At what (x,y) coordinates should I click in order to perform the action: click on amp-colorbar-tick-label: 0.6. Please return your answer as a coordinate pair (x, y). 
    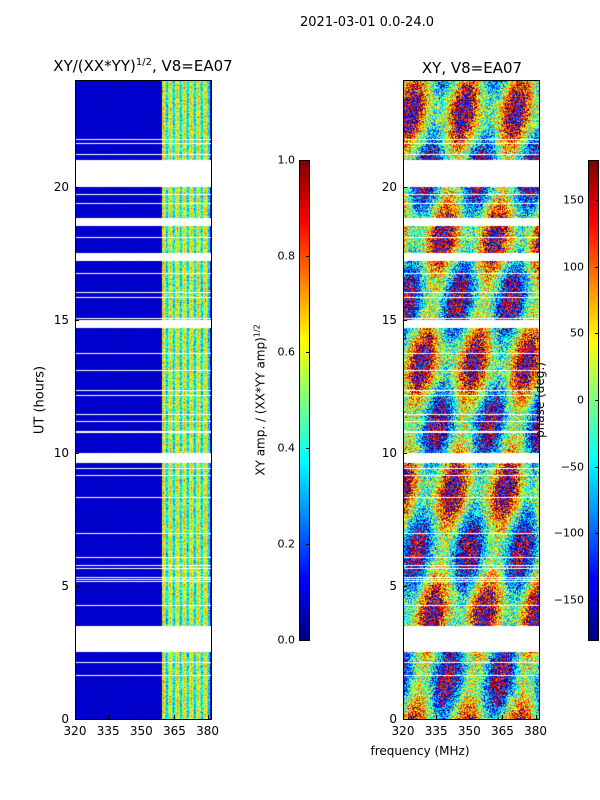
    Looking at the image, I should click on (286, 352).